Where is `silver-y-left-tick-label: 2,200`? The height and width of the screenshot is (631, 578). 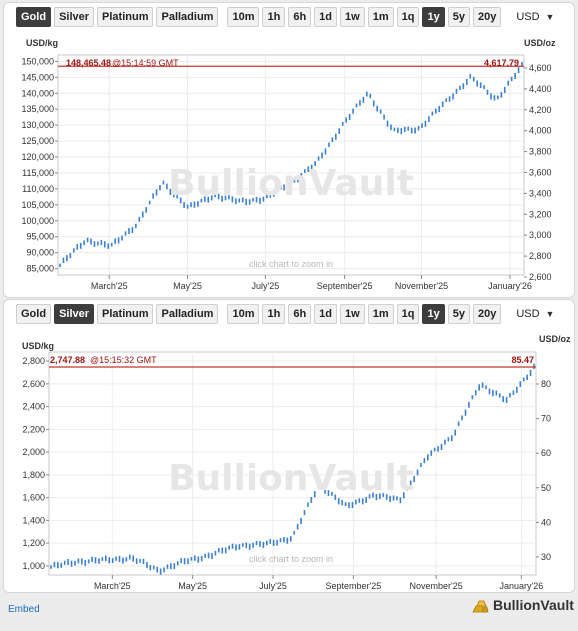 silver-y-left-tick-label: 2,200 is located at coordinates (33, 429).